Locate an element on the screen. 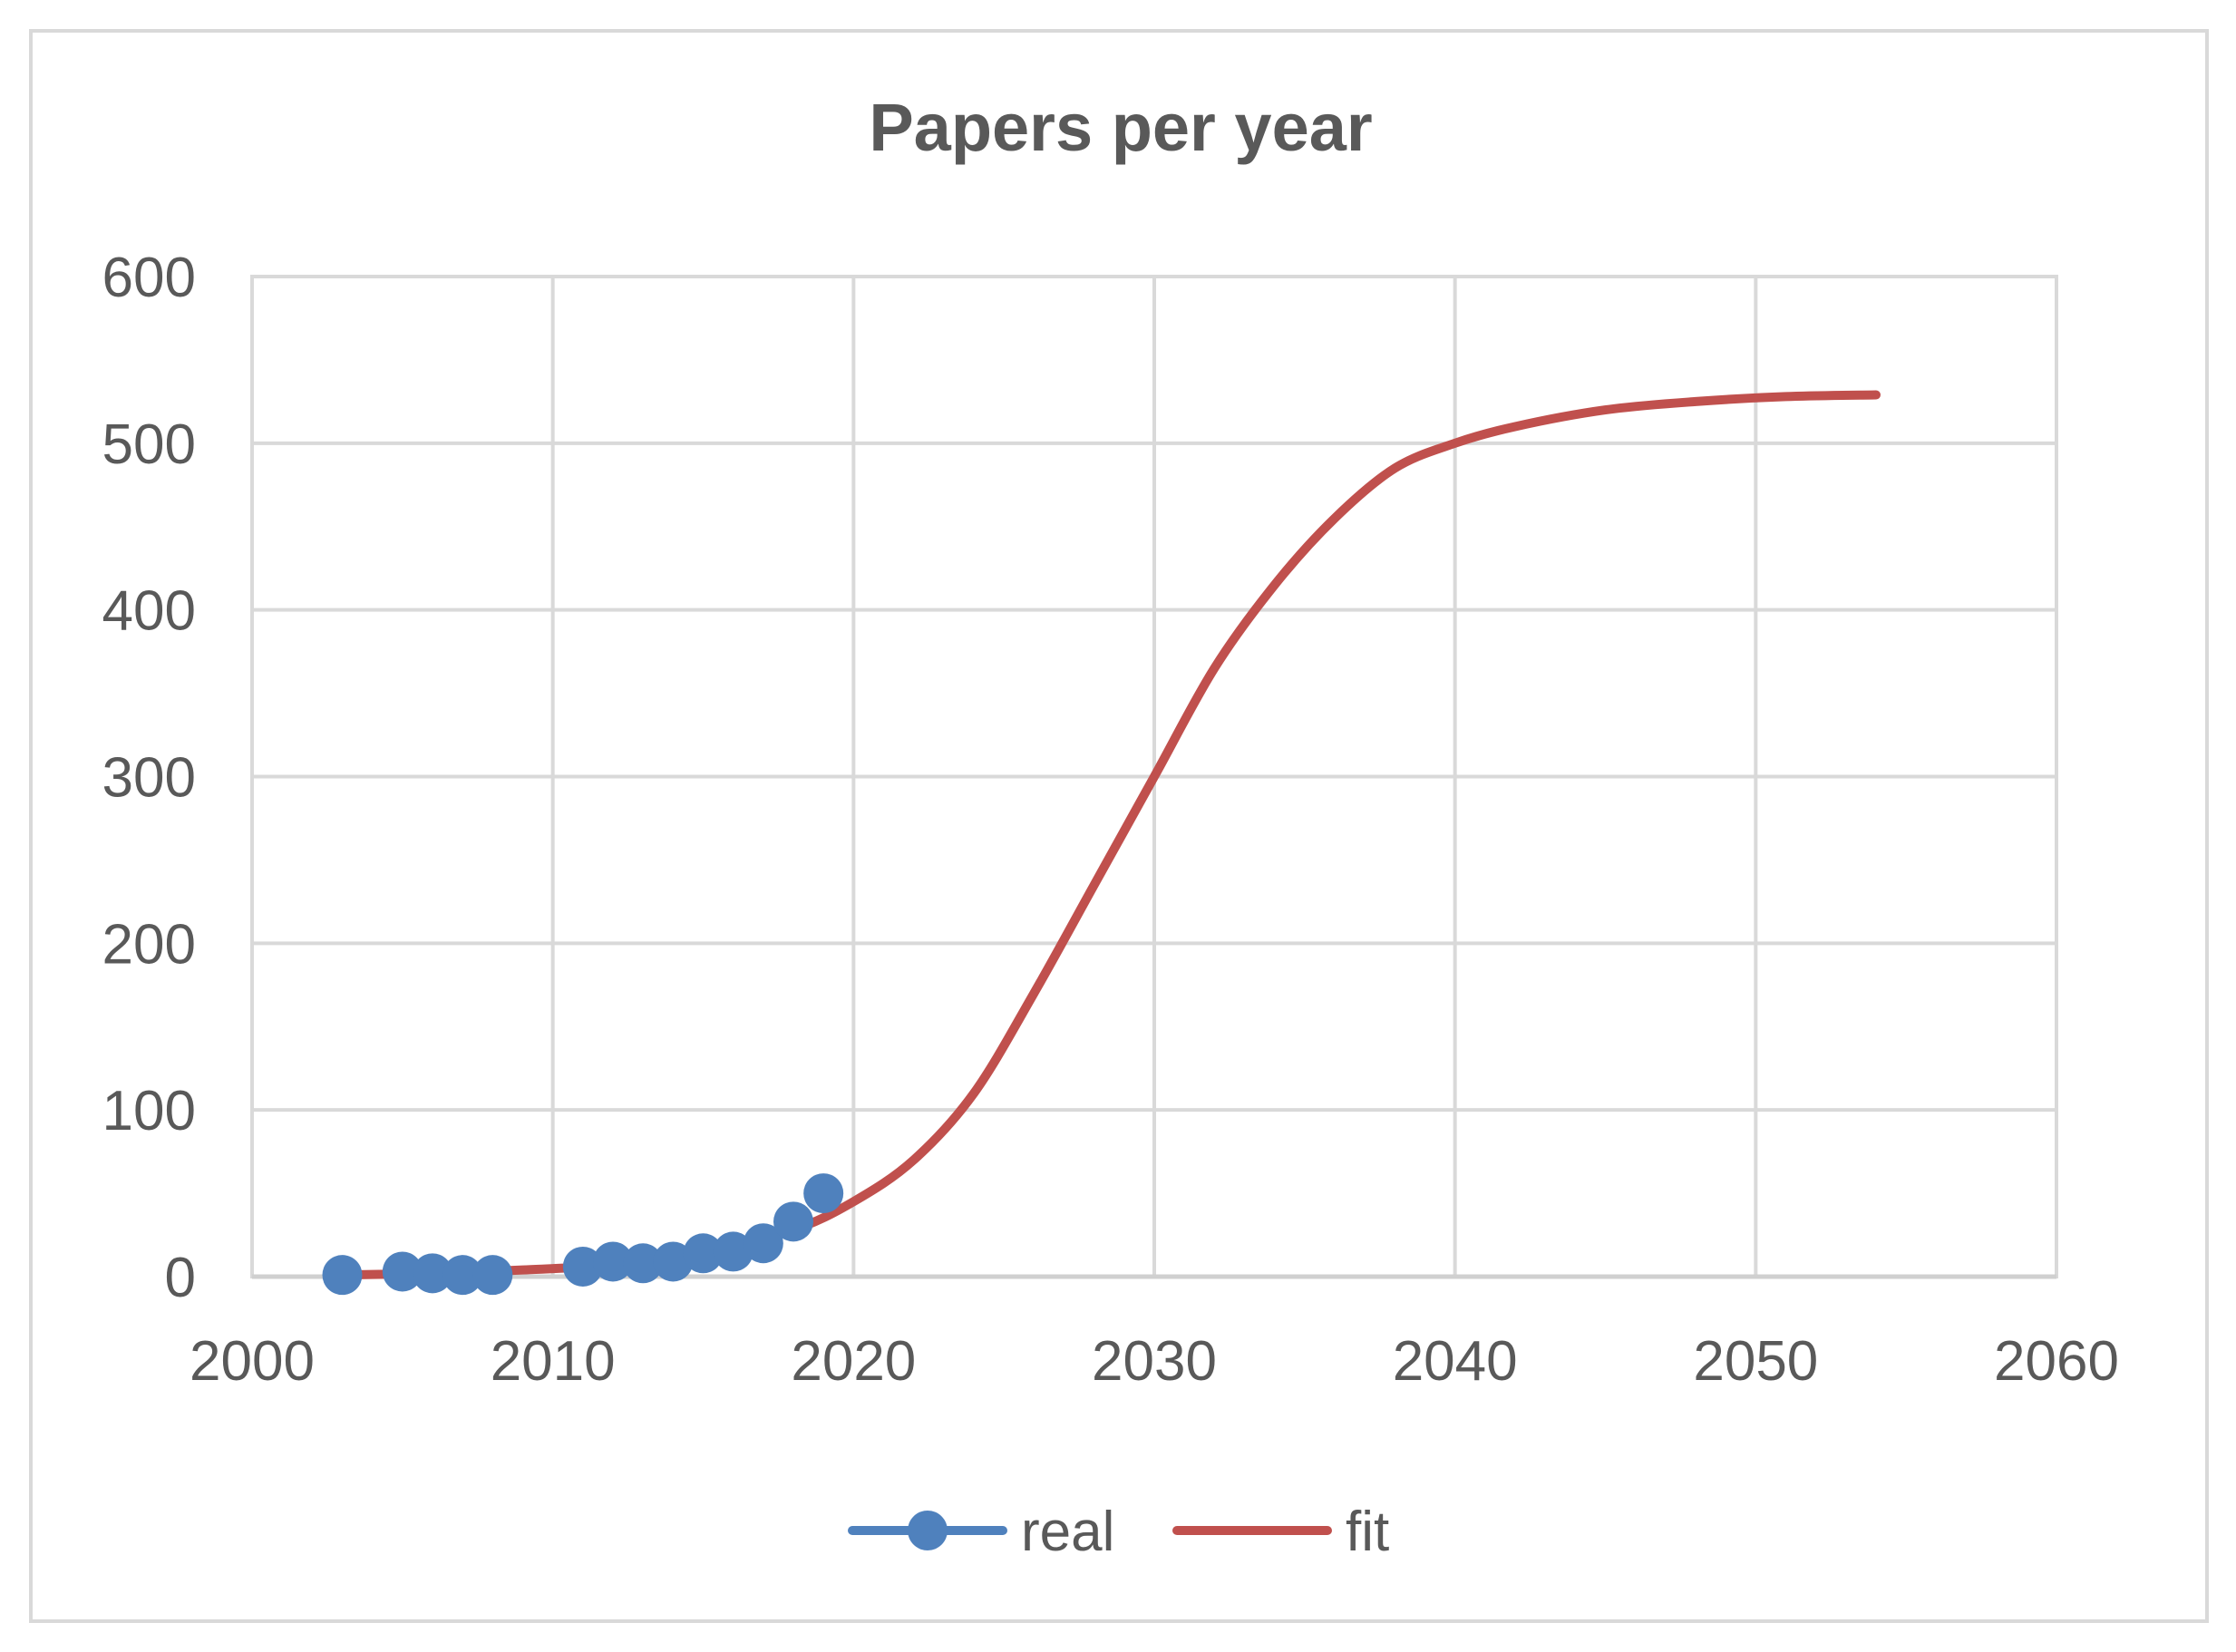 The width and height of the screenshot is (2236, 1652). y-tick-label: 100 is located at coordinates (149, 1111).